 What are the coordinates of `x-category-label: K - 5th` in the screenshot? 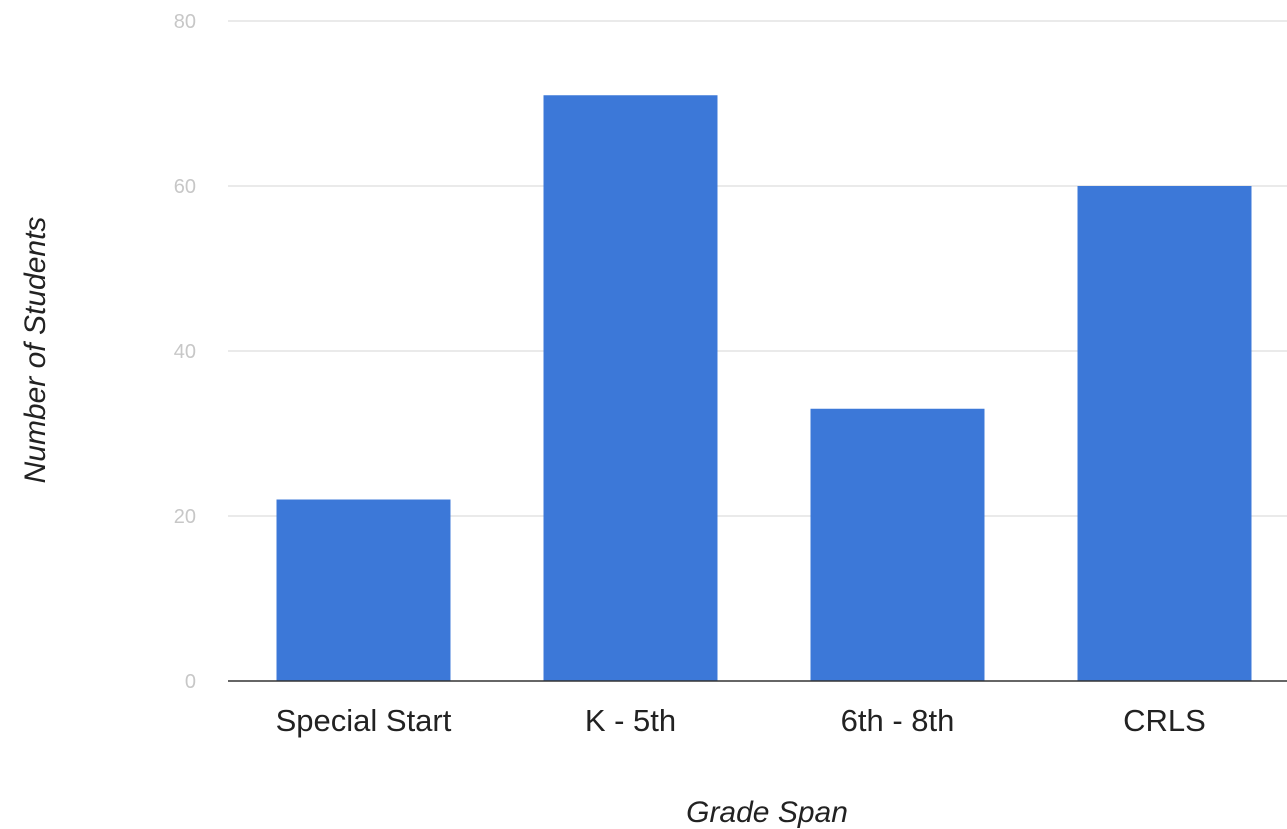 It's located at (630, 720).